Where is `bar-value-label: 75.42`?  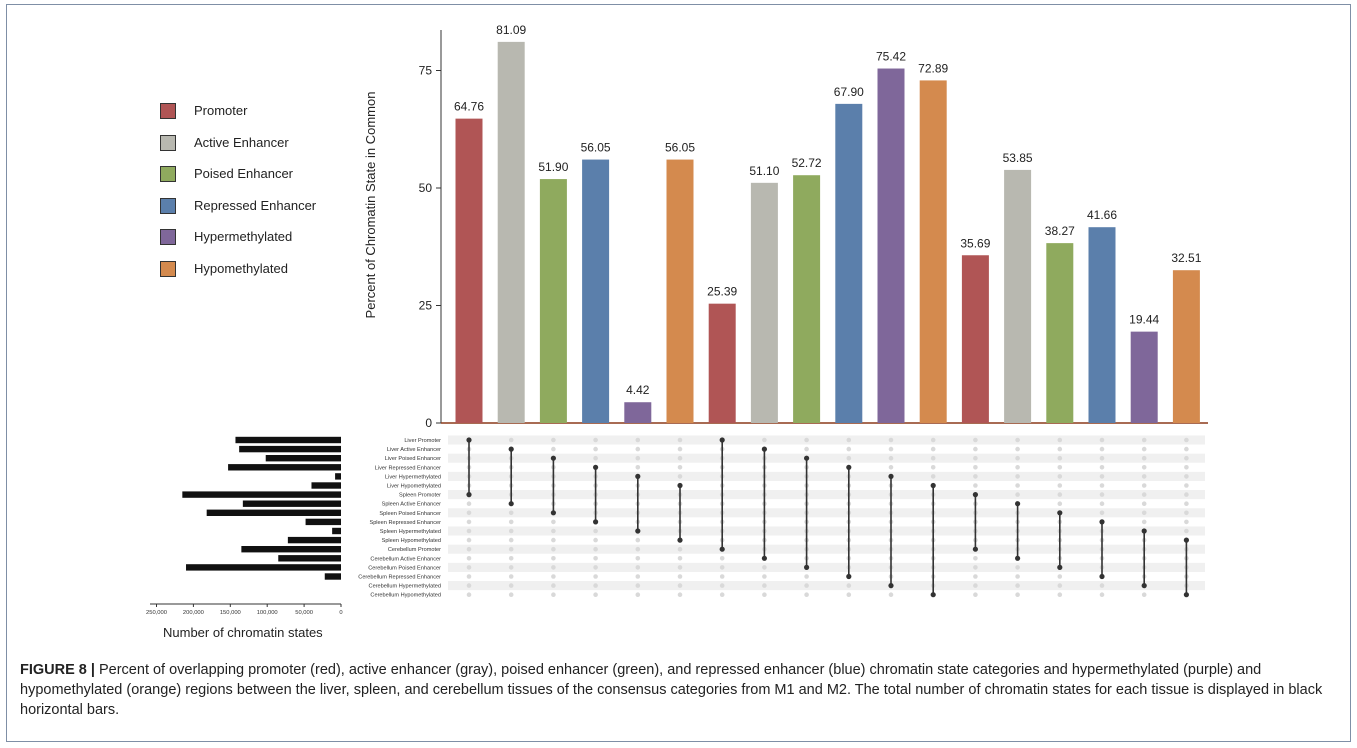
bar-value-label: 75.42 is located at coordinates (891, 57).